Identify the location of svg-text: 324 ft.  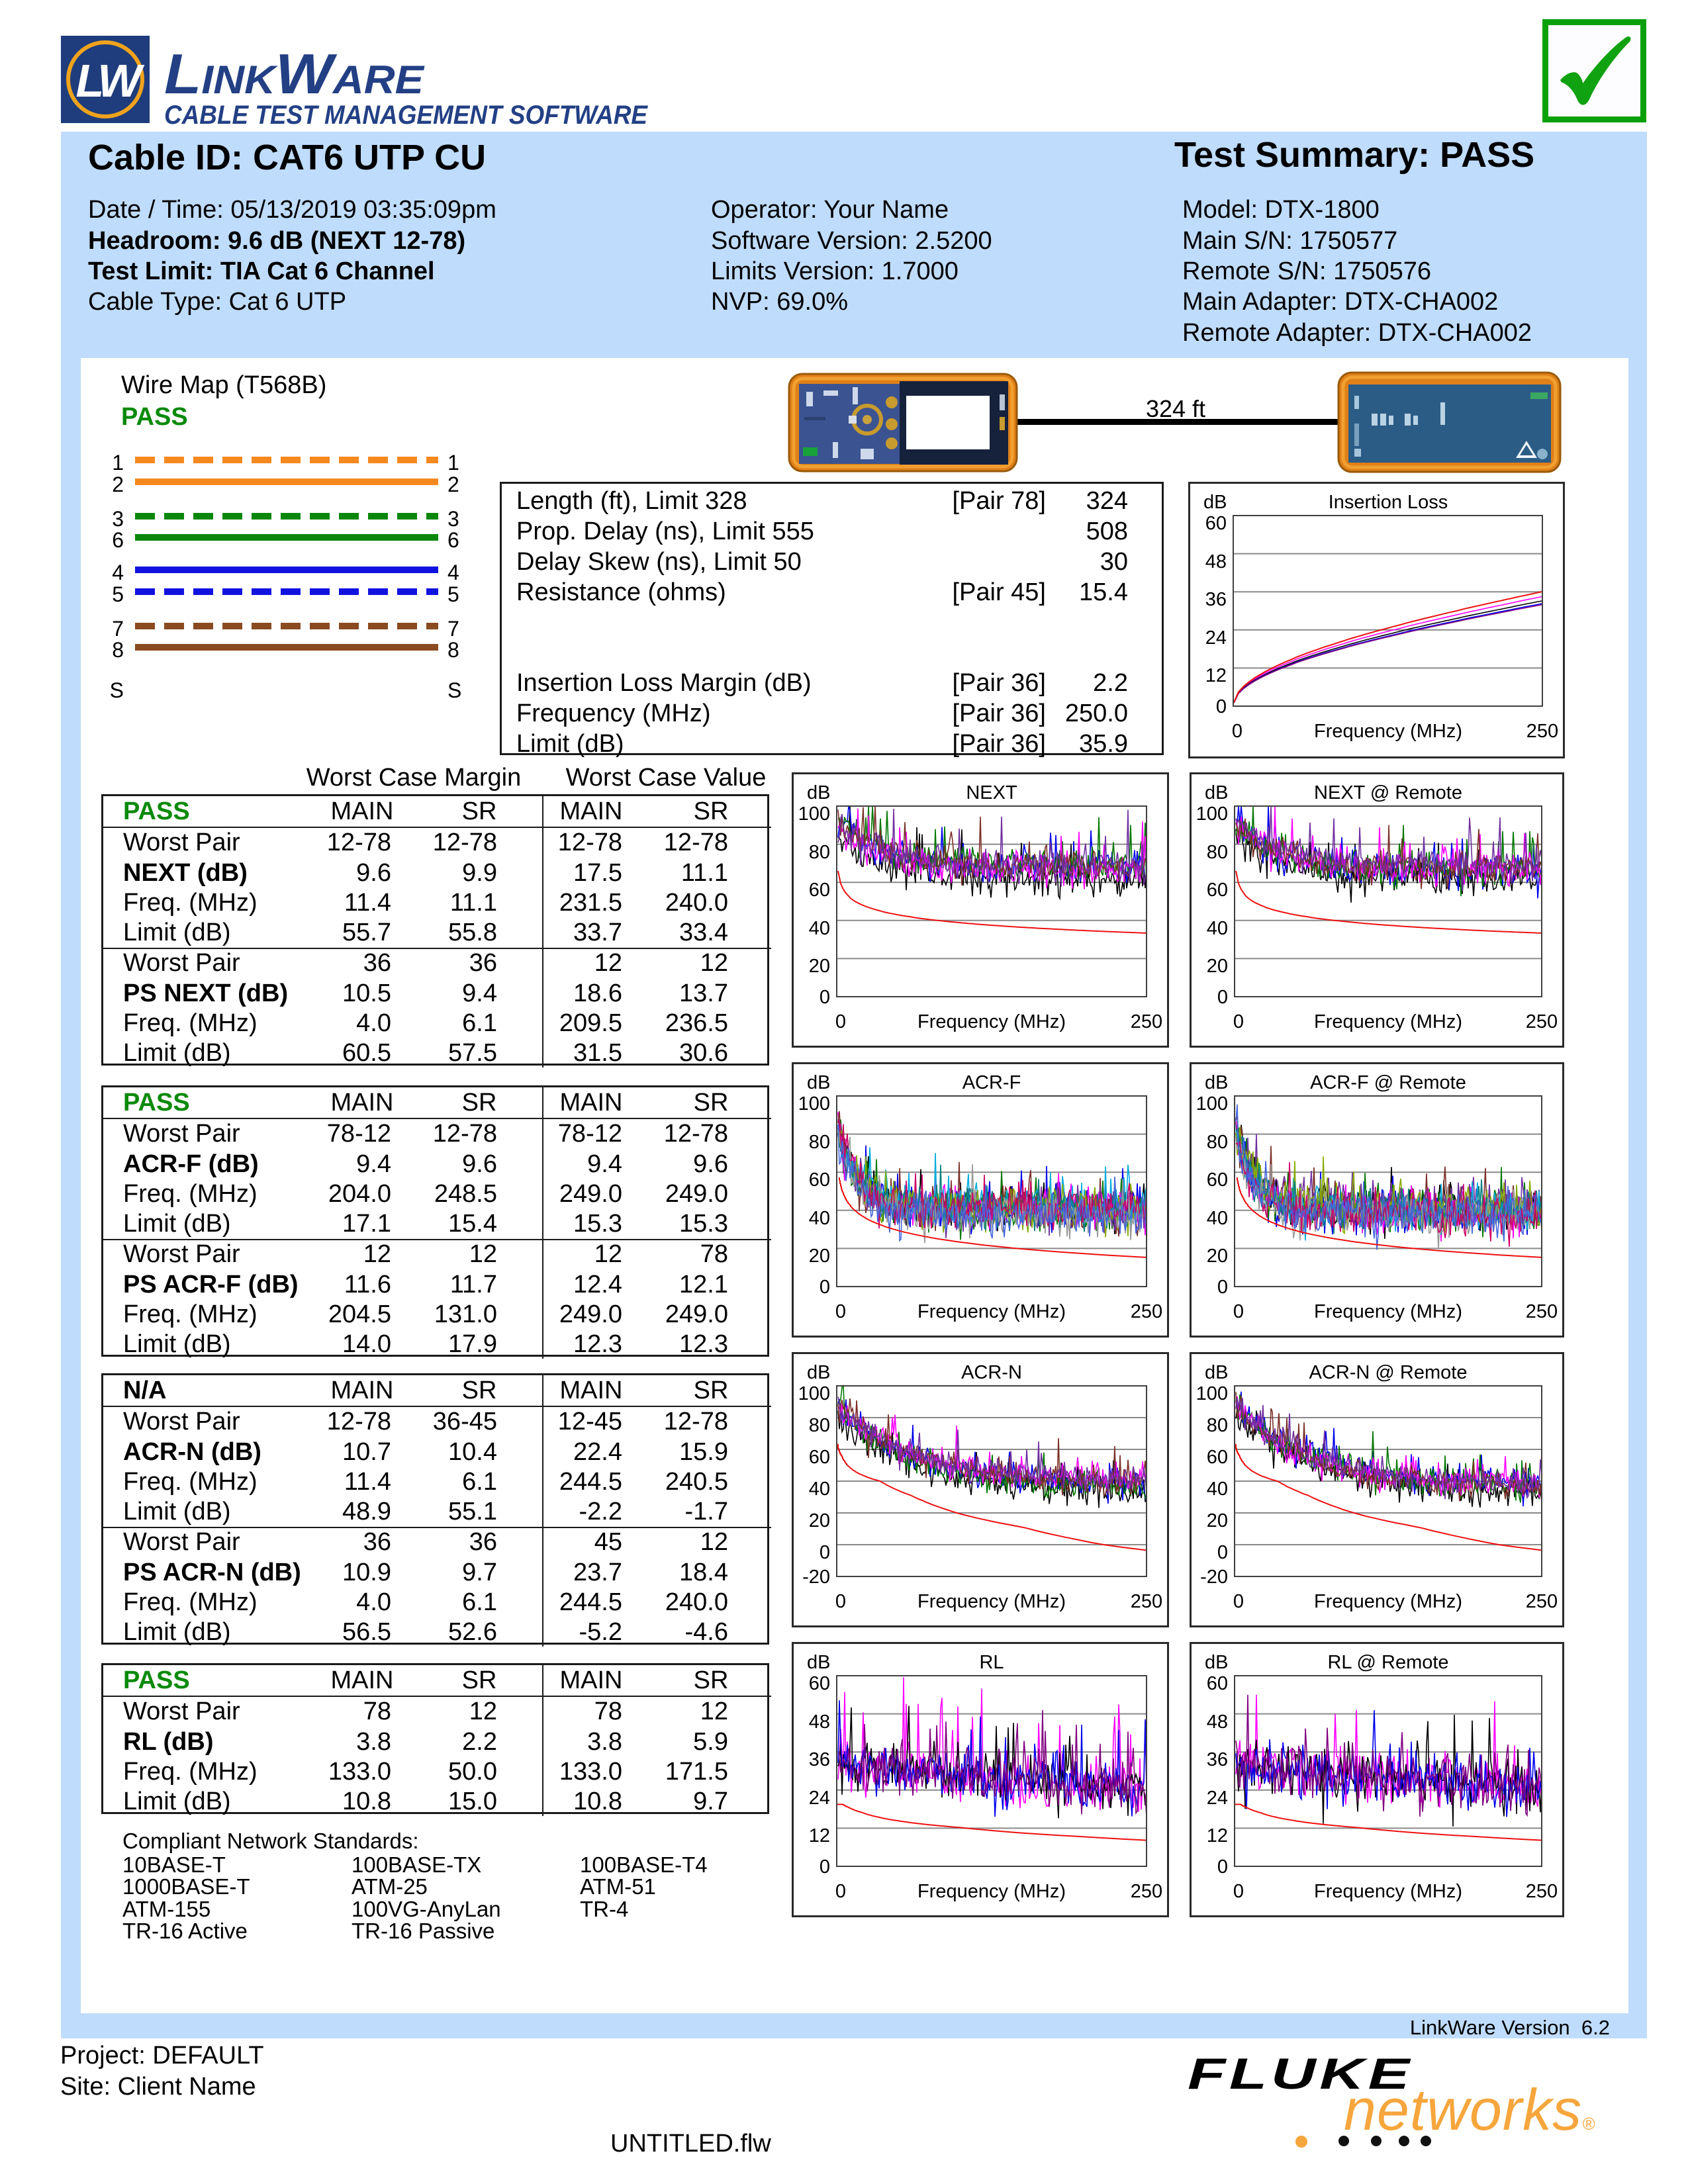
(1175, 408).